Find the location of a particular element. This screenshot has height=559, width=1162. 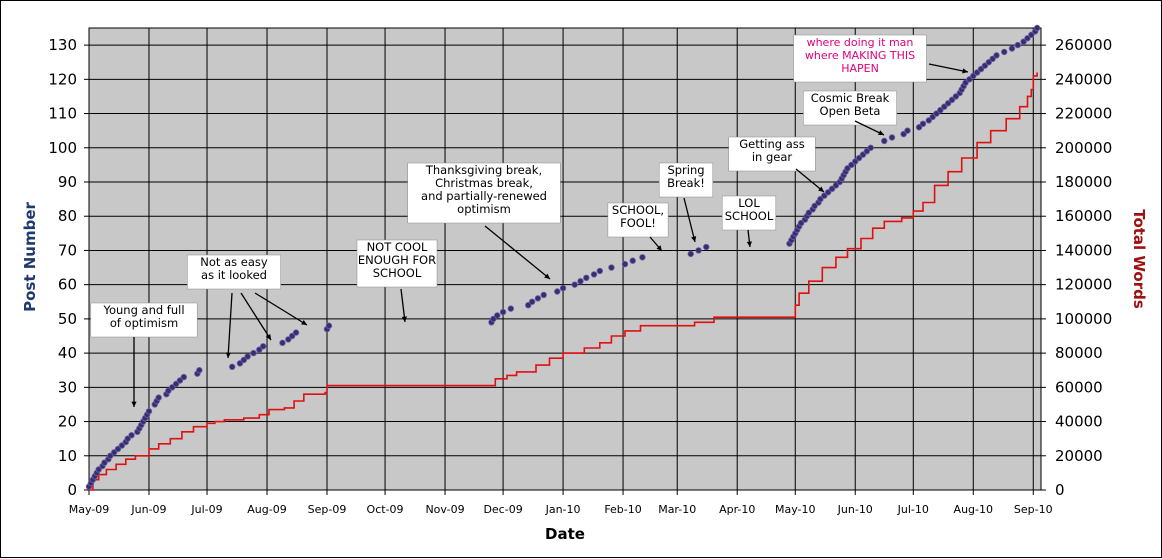

annotation-label: of optimism is located at coordinates (144, 323).